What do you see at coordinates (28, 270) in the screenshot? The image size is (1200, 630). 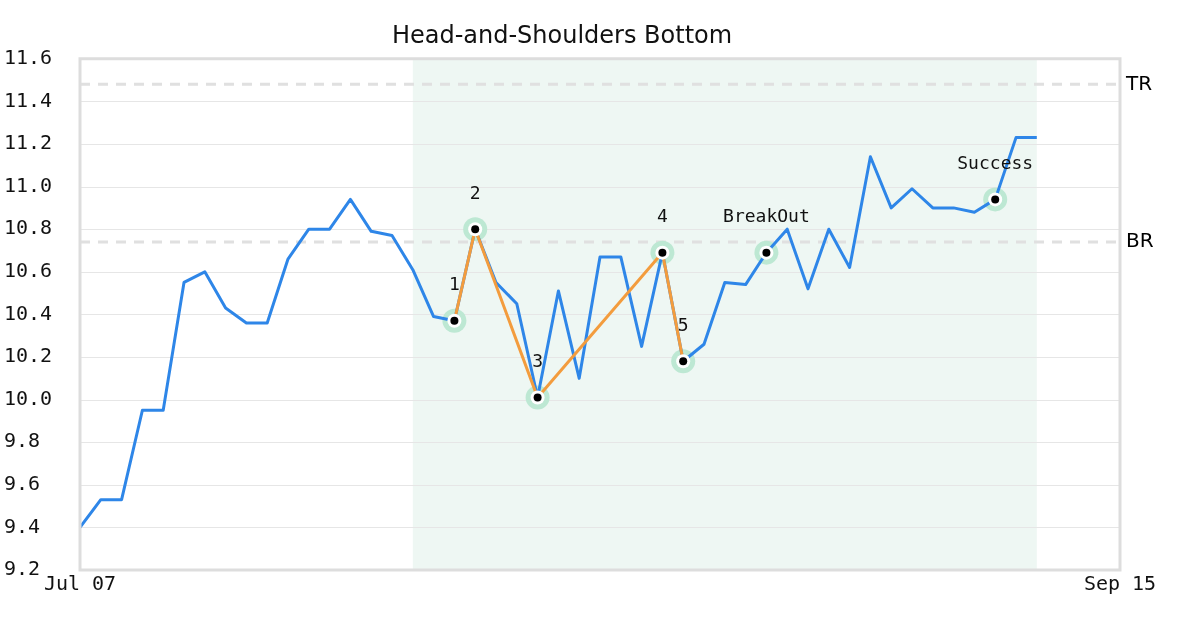 I see `y-tick-label: 10.6` at bounding box center [28, 270].